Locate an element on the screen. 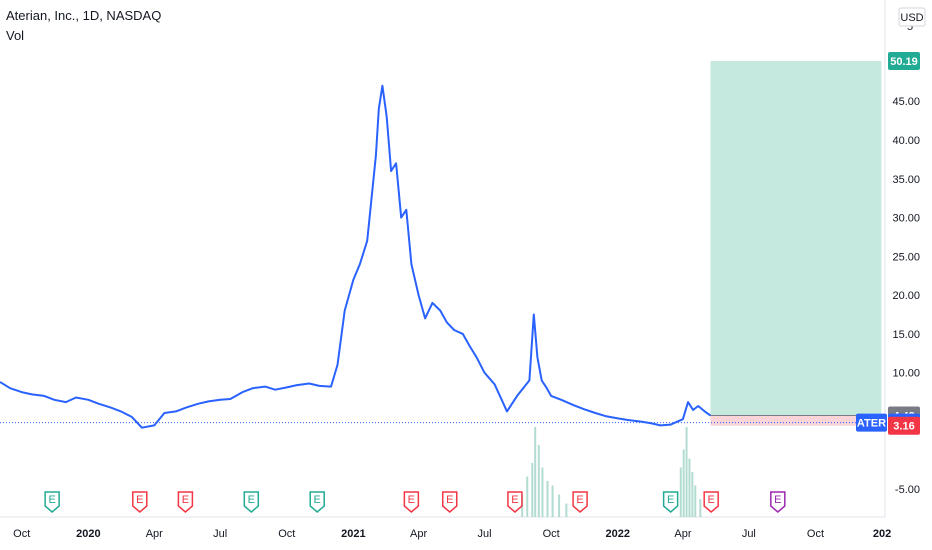 Image resolution: width=932 pixels, height=550 pixels. symbol-tag is located at coordinates (871, 422).